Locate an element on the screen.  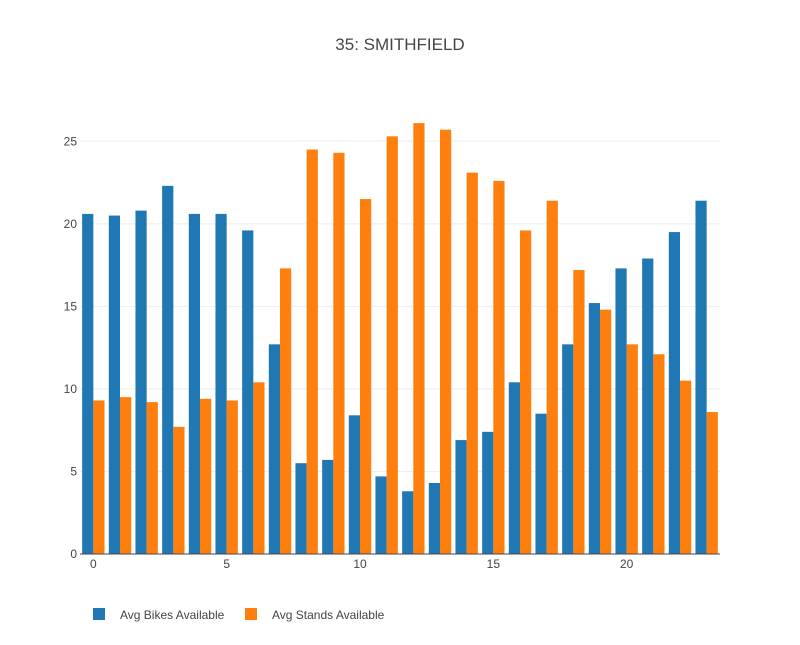
y-tick-label: 10 is located at coordinates (71, 389).